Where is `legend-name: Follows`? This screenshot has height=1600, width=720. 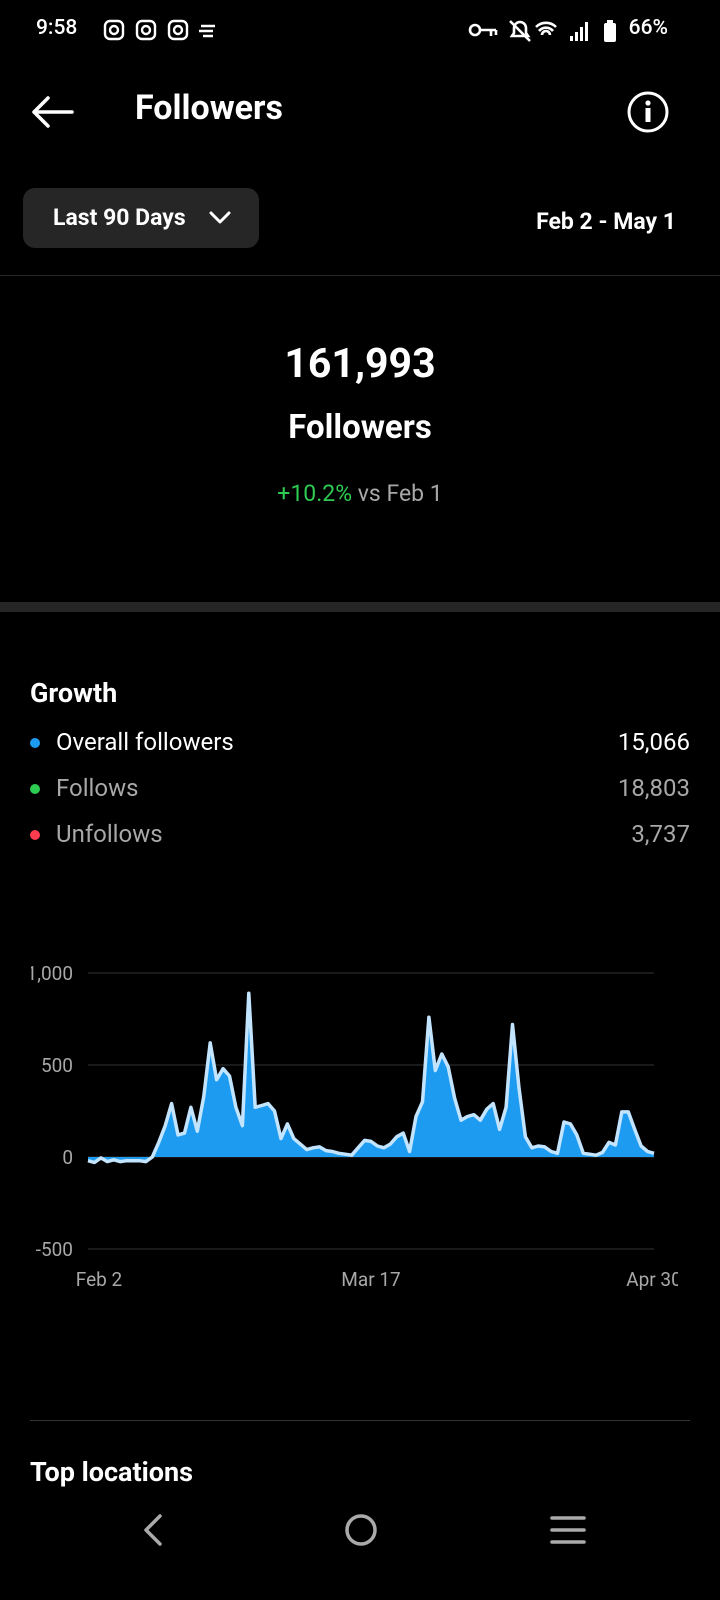 legend-name: Follows is located at coordinates (97, 788).